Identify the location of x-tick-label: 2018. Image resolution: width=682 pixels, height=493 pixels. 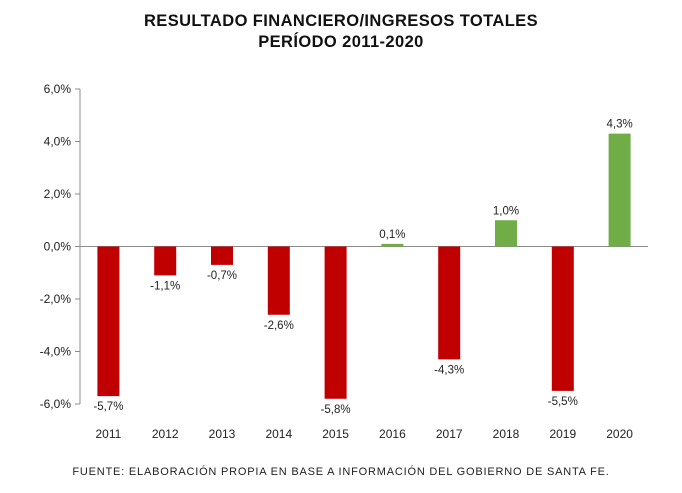
(506, 434).